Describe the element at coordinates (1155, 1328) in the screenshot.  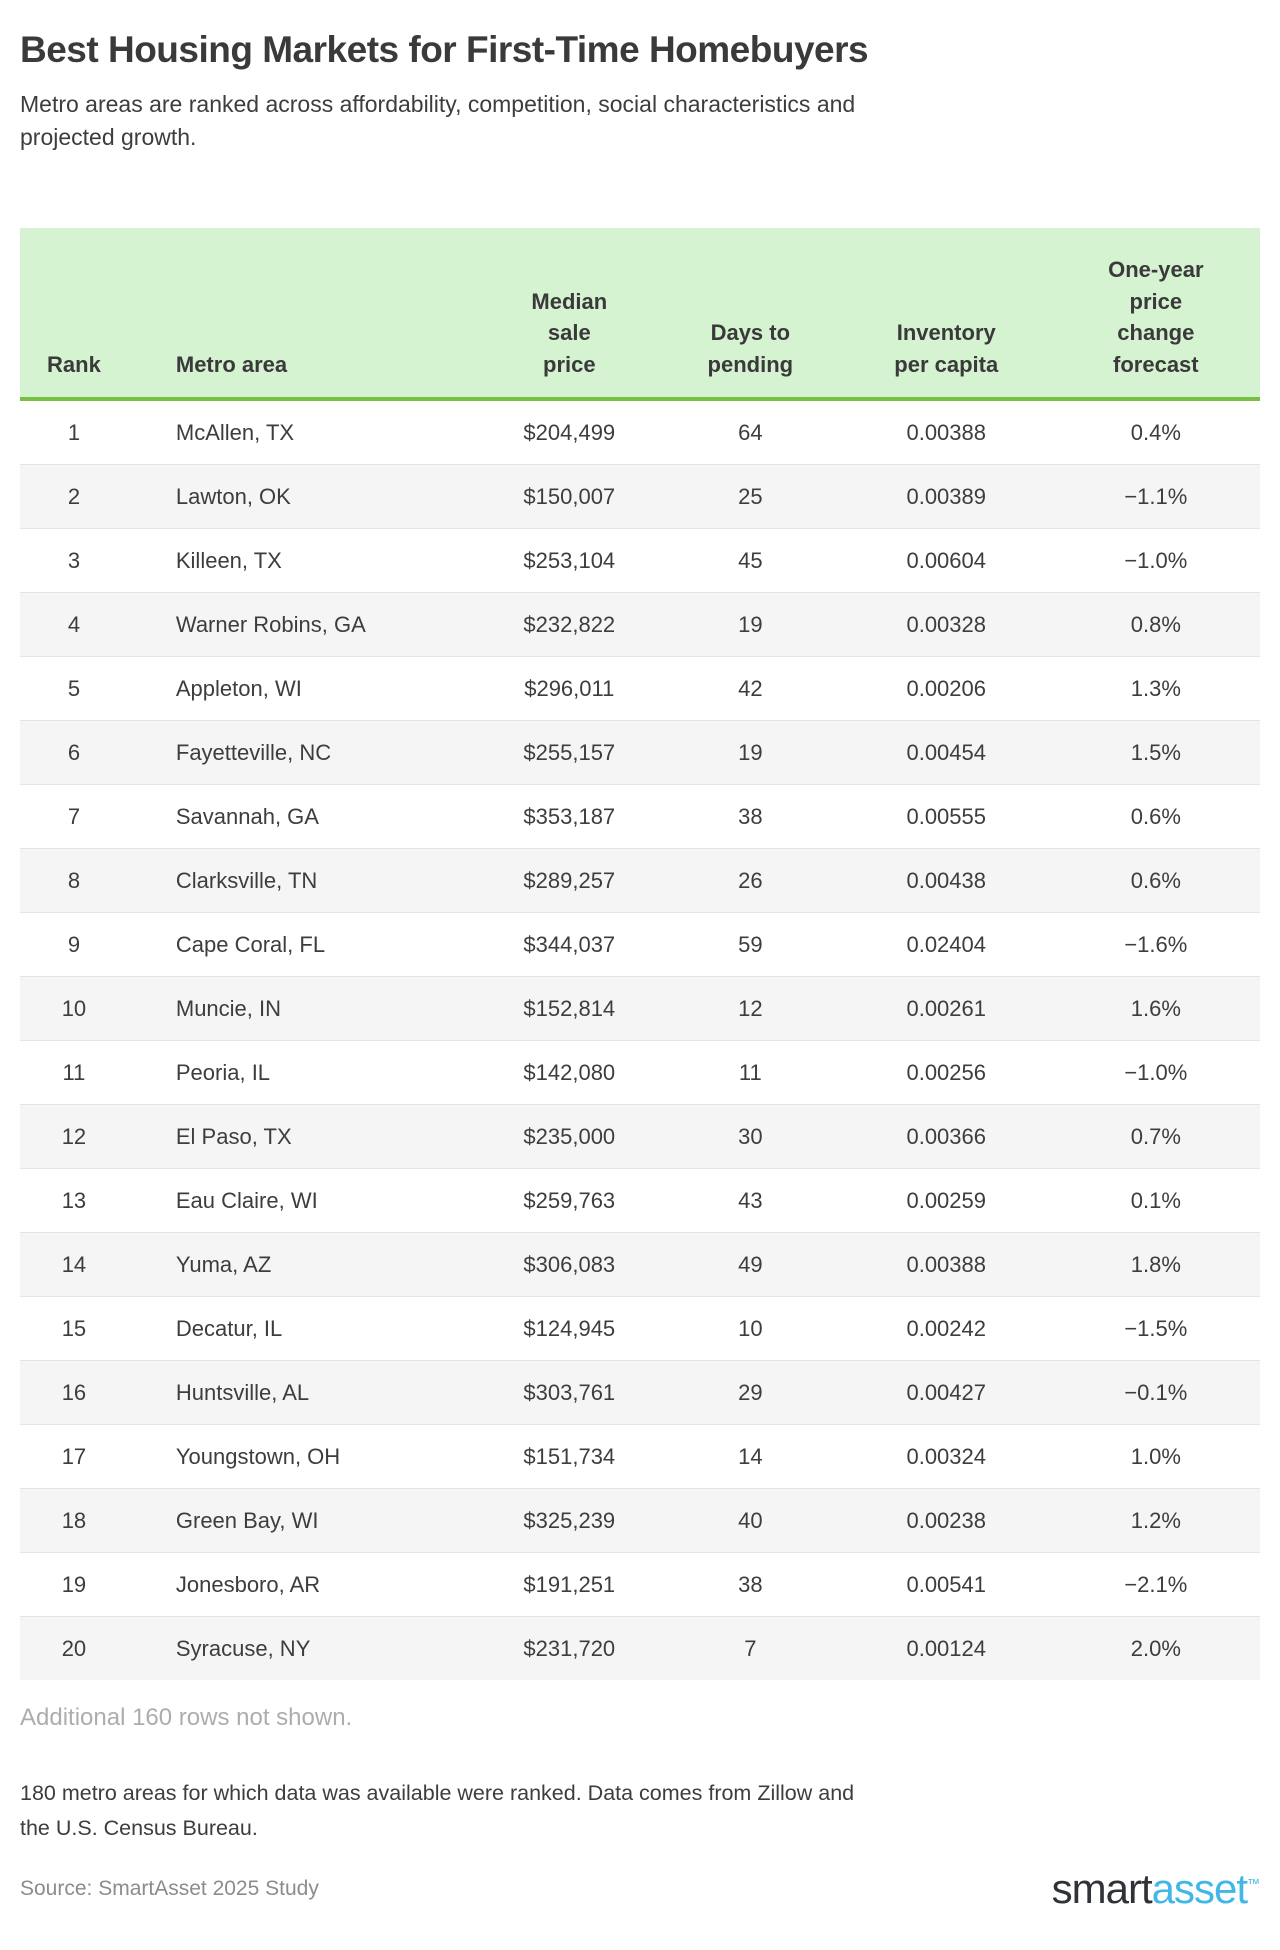
I see `cell-forecast: −1.5%` at that location.